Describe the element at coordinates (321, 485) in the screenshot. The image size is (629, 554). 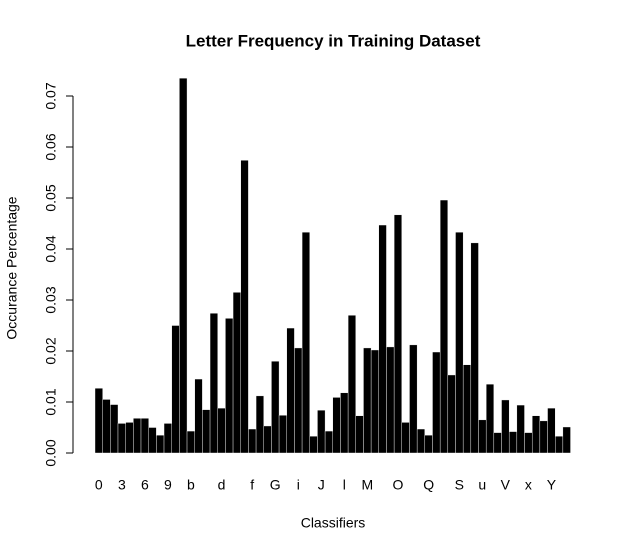
I see `x-tick-label: J` at that location.